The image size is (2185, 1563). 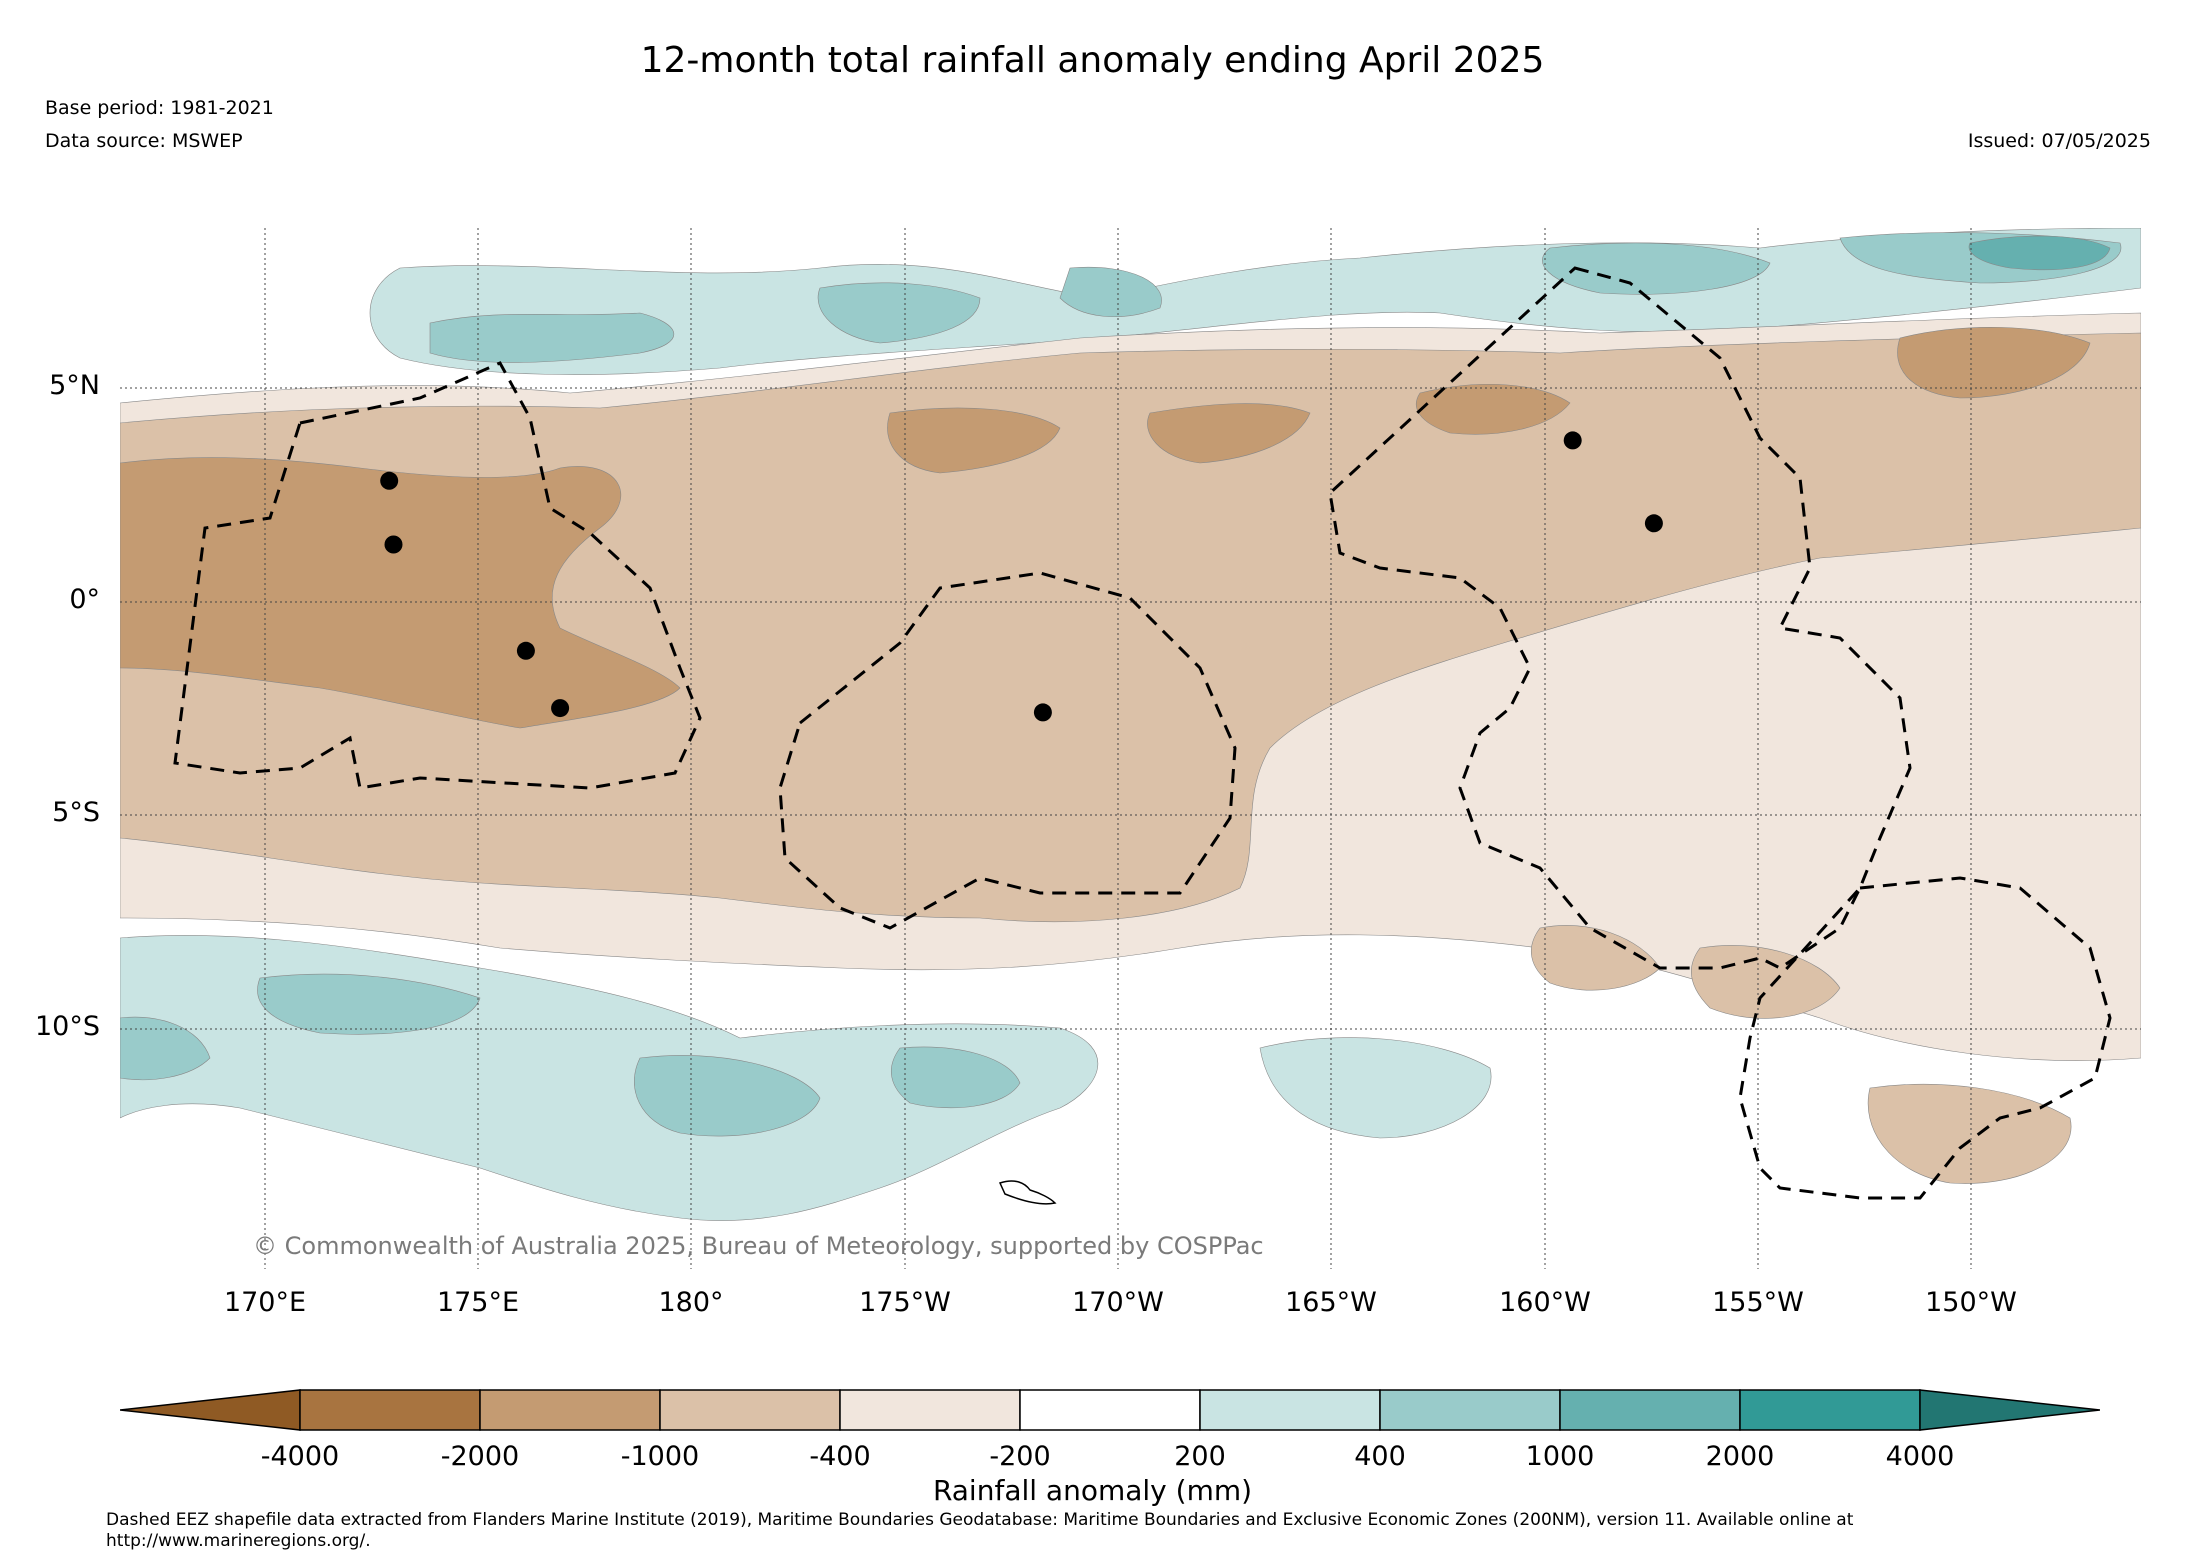 What do you see at coordinates (1971, 1302) in the screenshot?
I see `lon-label-150w: 150°W` at bounding box center [1971, 1302].